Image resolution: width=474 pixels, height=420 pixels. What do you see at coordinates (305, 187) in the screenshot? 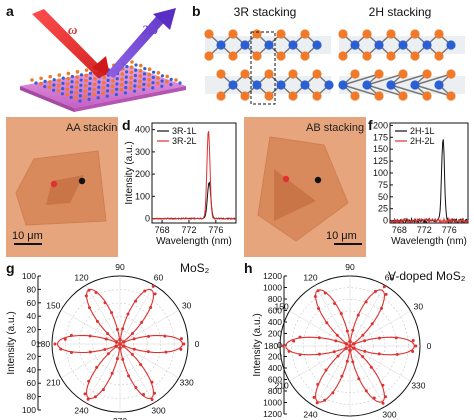
I see `panel-e-image: AB stacking 10 μm` at bounding box center [305, 187].